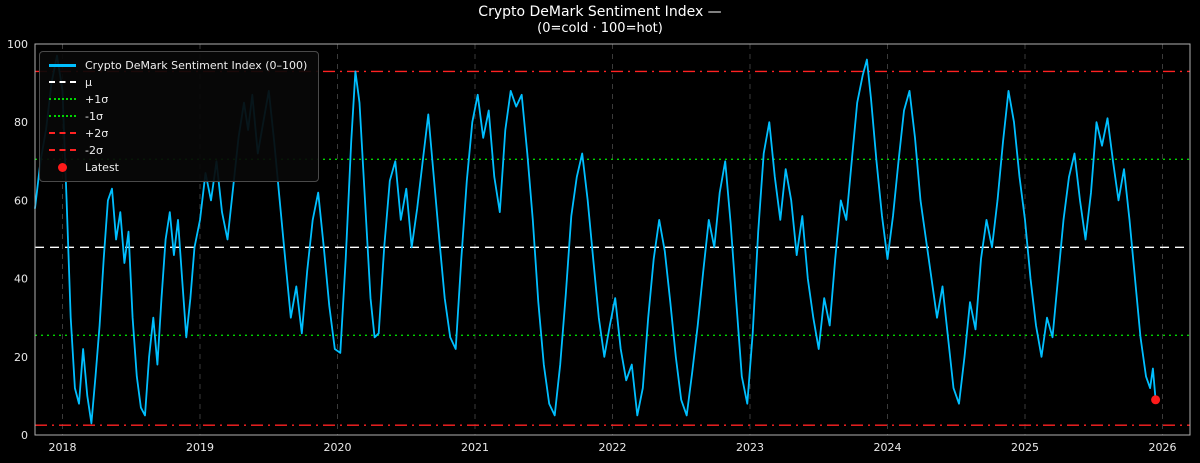 This screenshot has height=463, width=1200. Describe the element at coordinates (178, 133) in the screenshot. I see `legend-item: +2σ` at that location.